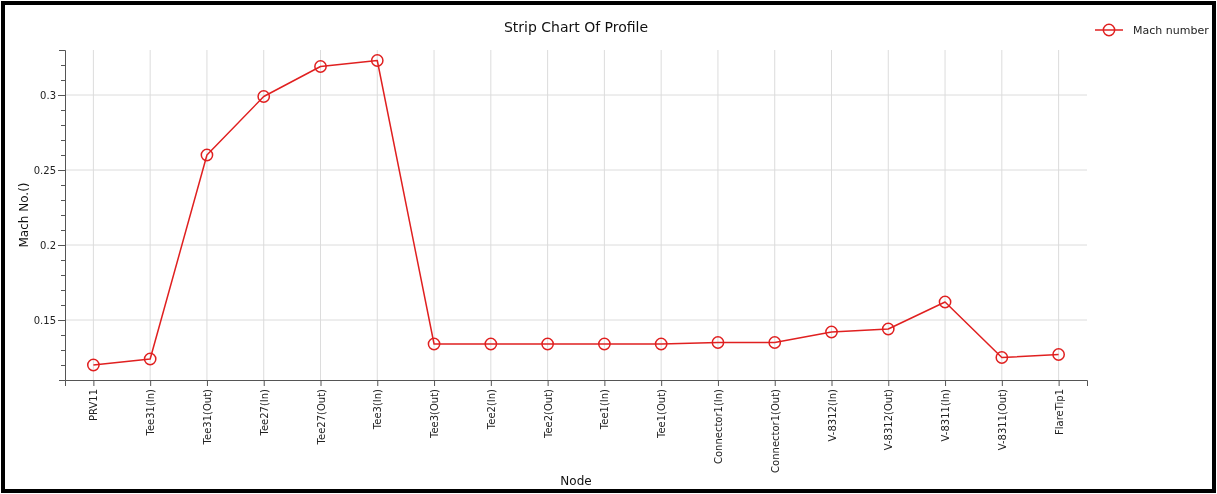 The height and width of the screenshot is (494, 1217). I want to click on legend-label: Mach number, so click(1171, 30).